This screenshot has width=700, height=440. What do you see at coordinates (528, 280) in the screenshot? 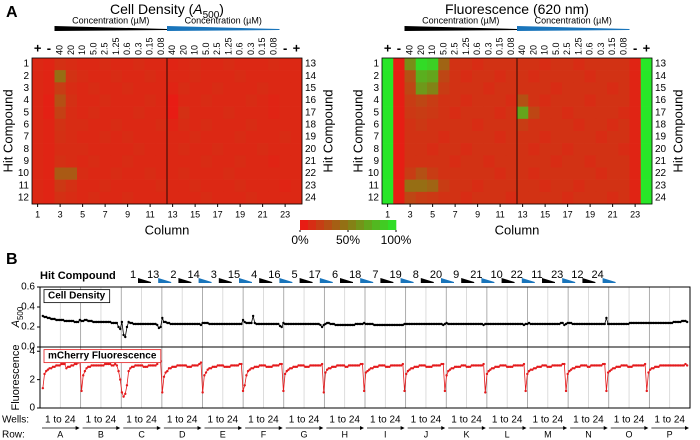
I see `hit-compound-wedge` at bounding box center [528, 280].